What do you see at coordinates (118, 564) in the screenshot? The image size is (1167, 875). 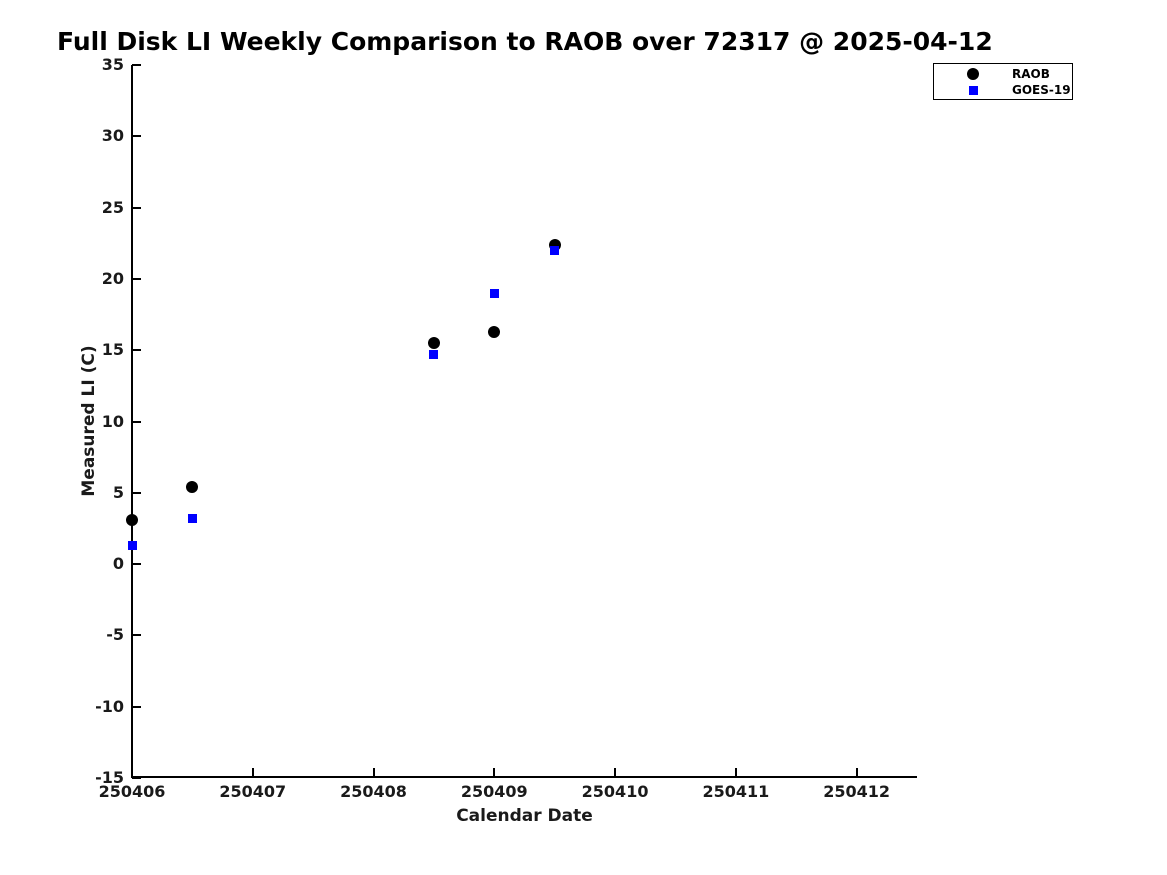 I see `y-tick-label: 0` at bounding box center [118, 564].